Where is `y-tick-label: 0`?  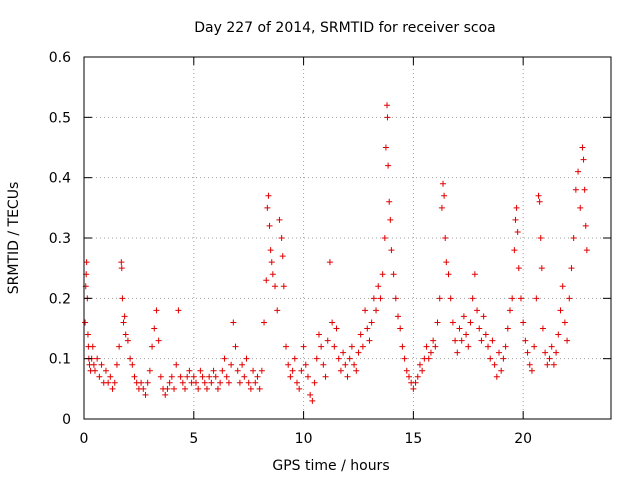 y-tick-label: 0 is located at coordinates (66, 420).